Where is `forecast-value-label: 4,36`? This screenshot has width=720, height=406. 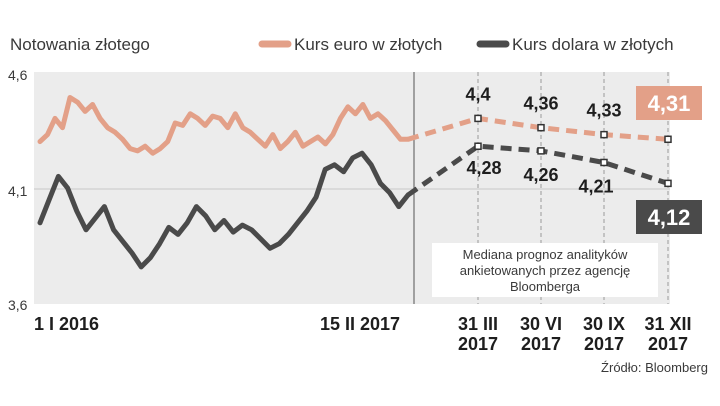
forecast-value-label: 4,36 is located at coordinates (540, 104).